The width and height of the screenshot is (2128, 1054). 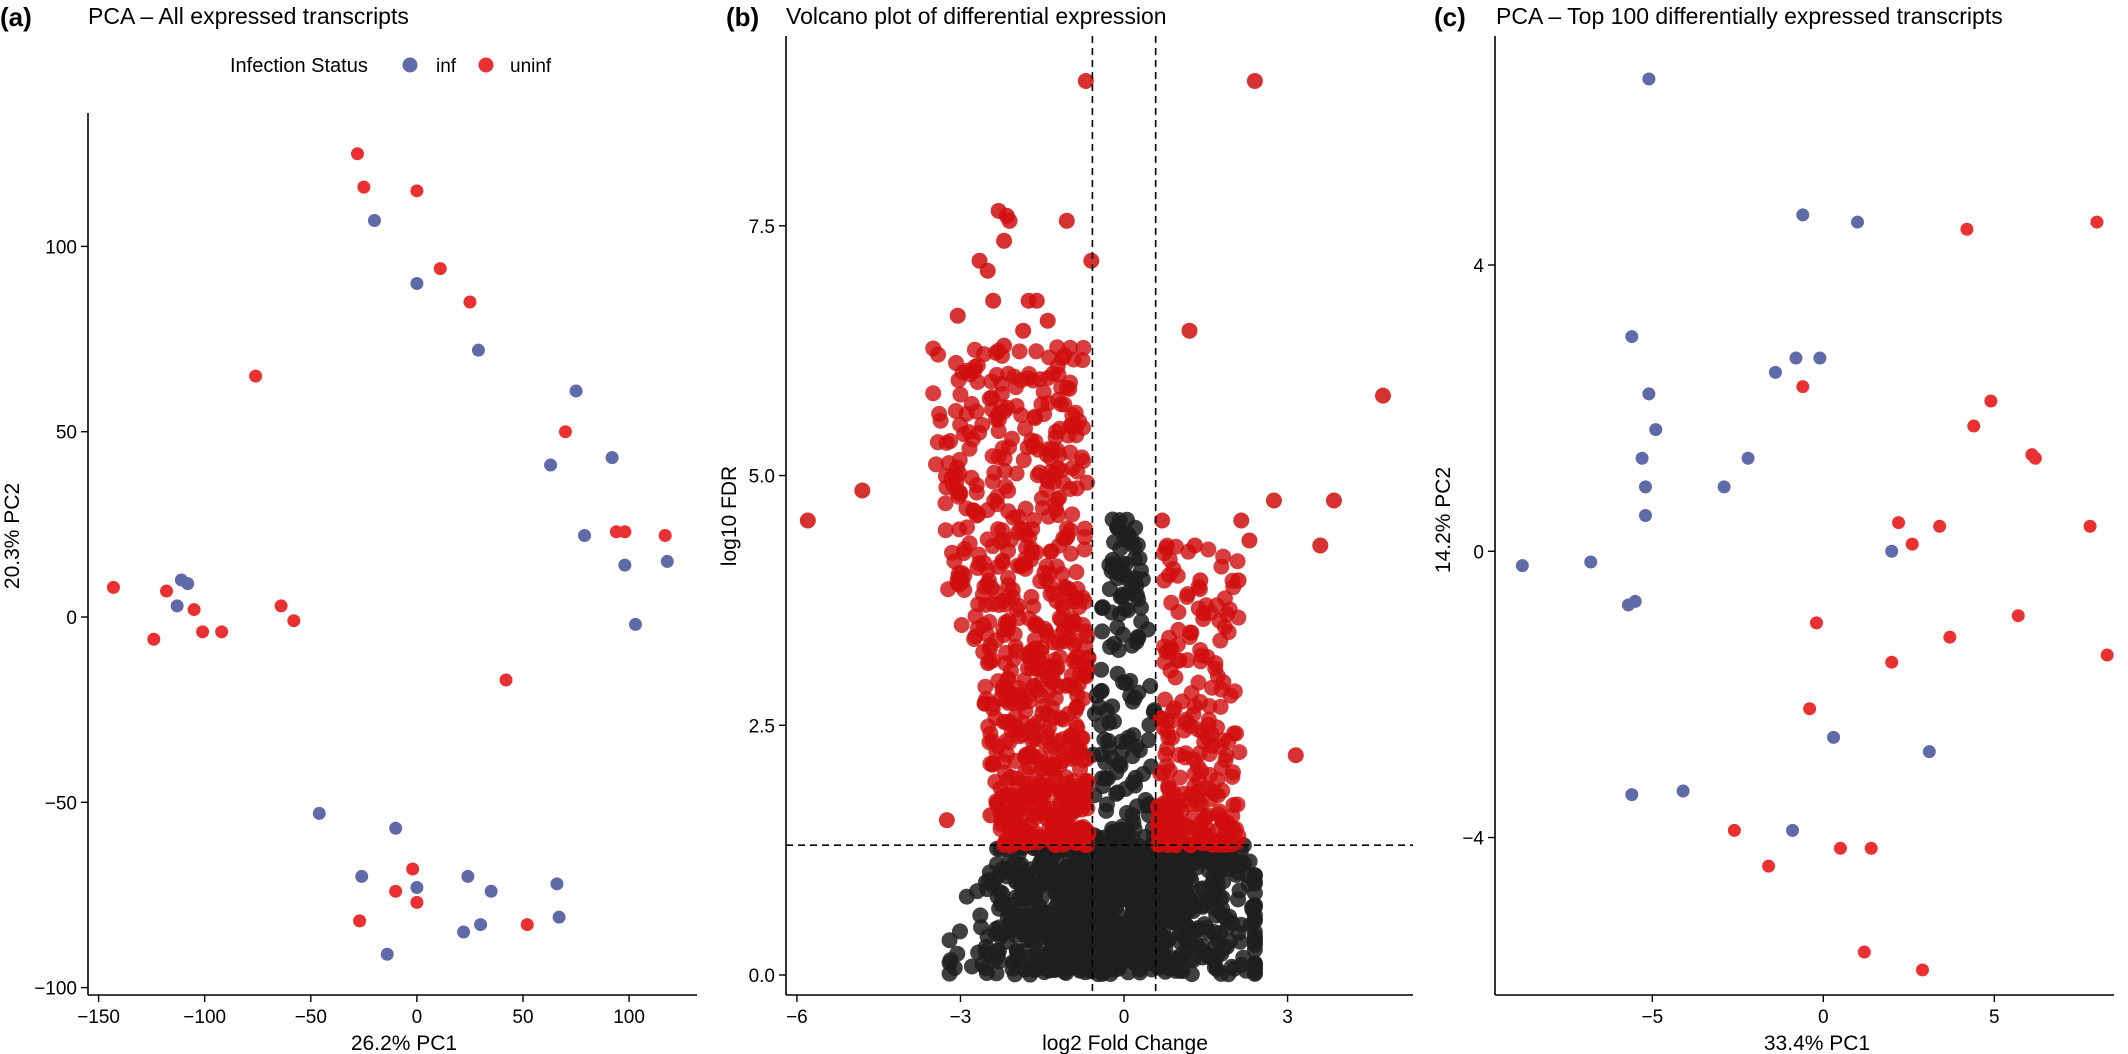 I want to click on panel-b-x-tick-label: 3, so click(x=1287, y=1017).